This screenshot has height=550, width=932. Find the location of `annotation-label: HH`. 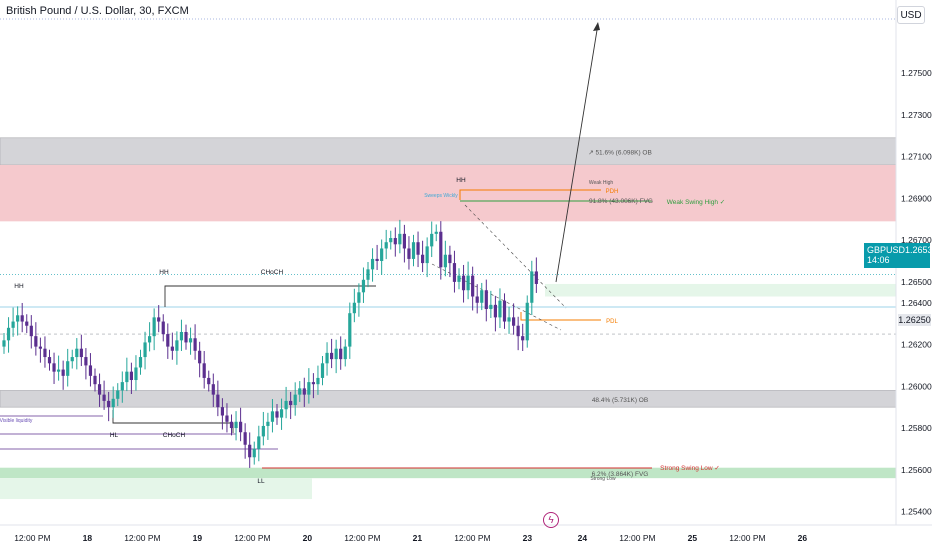

annotation-label: HH is located at coordinates (461, 180).